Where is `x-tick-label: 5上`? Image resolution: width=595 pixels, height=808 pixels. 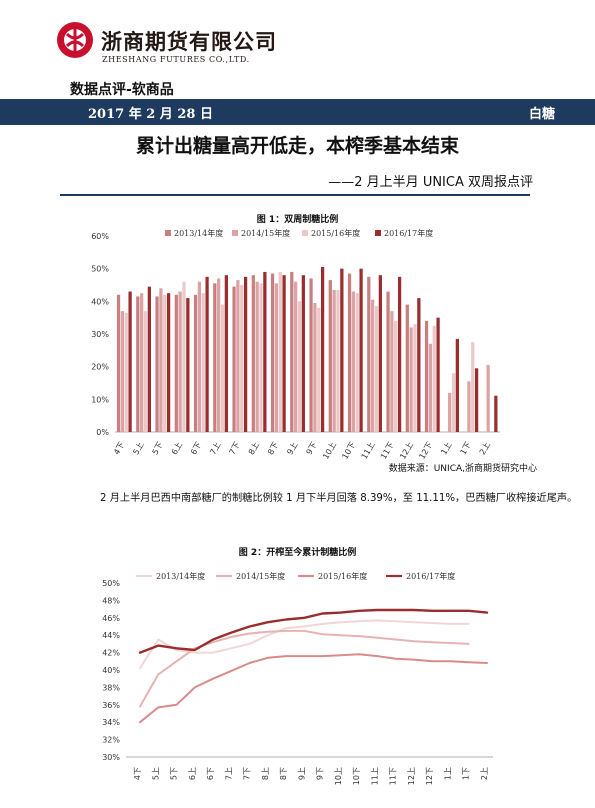
x-tick-label: 5上 is located at coordinates (155, 773).